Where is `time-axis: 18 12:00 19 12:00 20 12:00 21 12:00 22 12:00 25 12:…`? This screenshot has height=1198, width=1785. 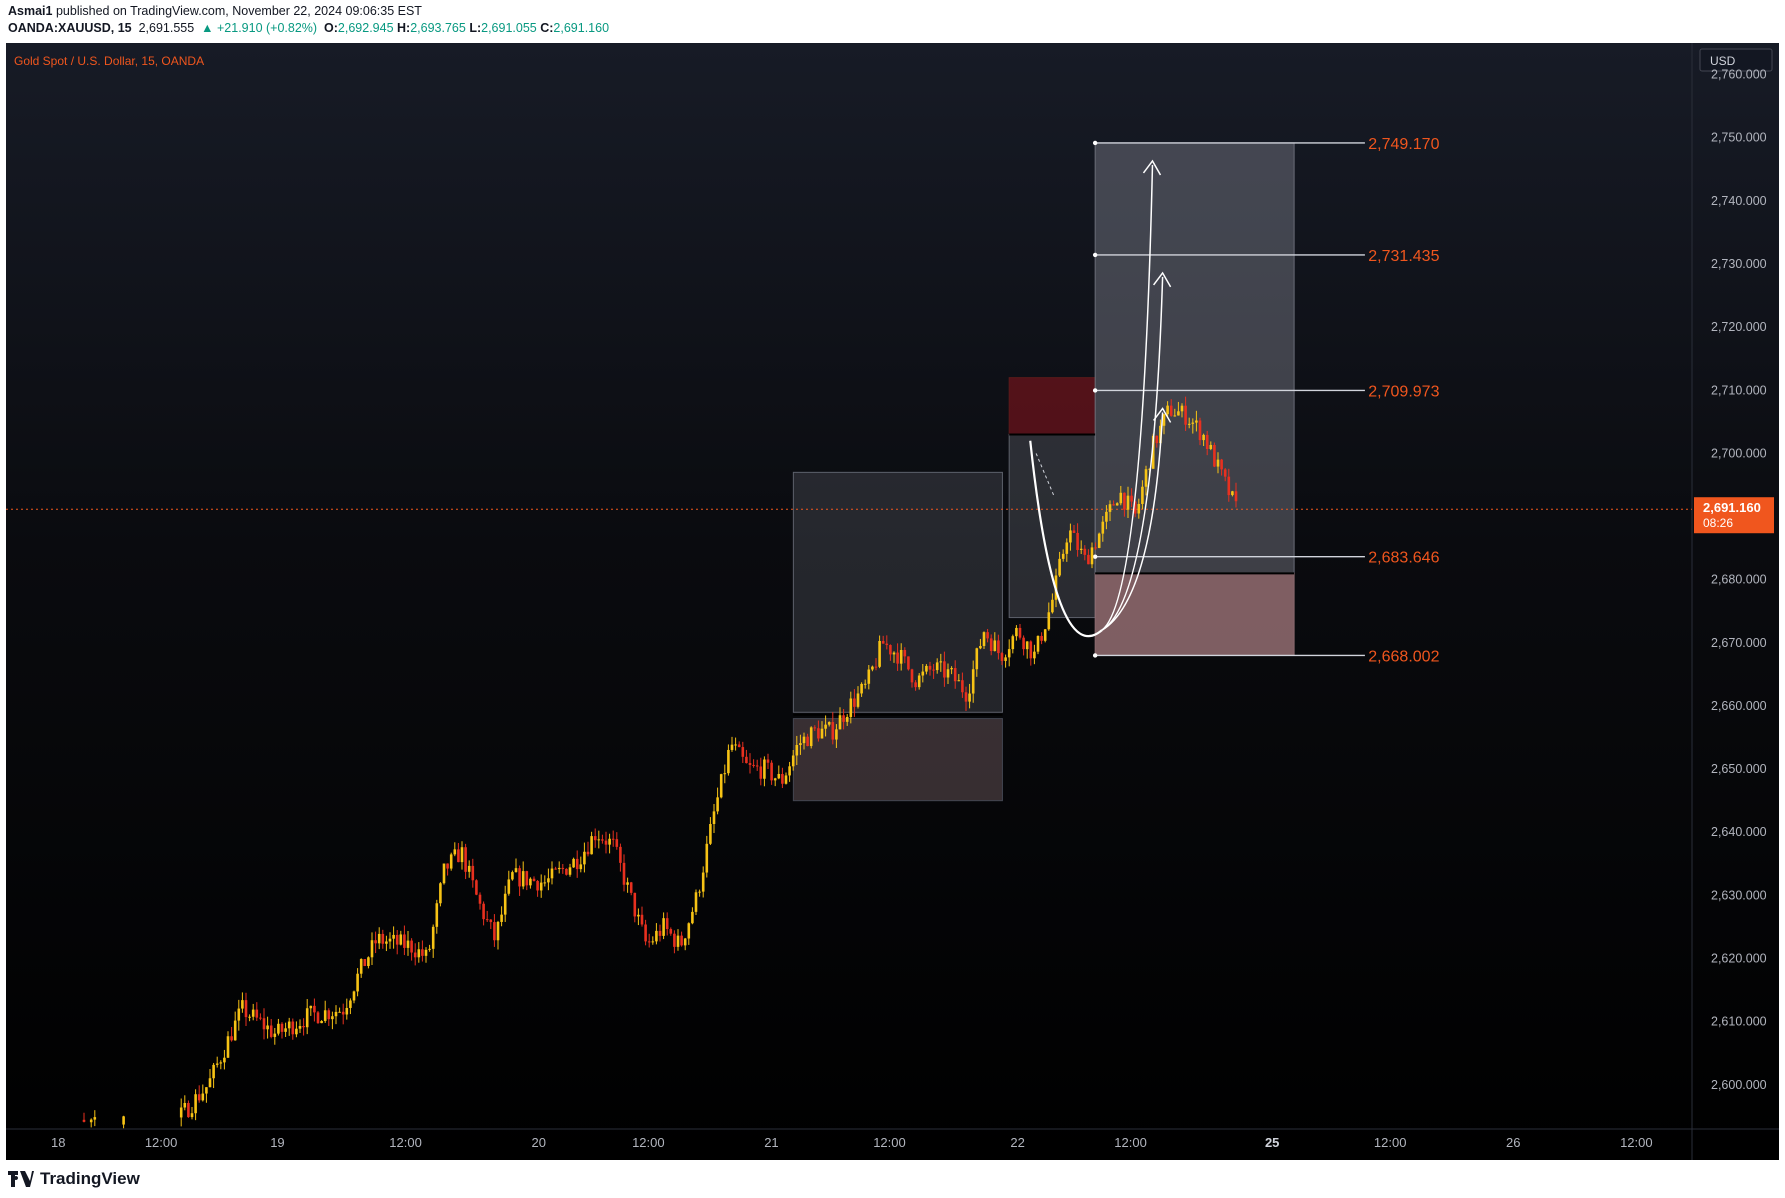
time-axis: 18 12:00 19 12:00 20 12:00 21 12:00 22 12:00 25 12:… is located at coordinates (852, 1142).